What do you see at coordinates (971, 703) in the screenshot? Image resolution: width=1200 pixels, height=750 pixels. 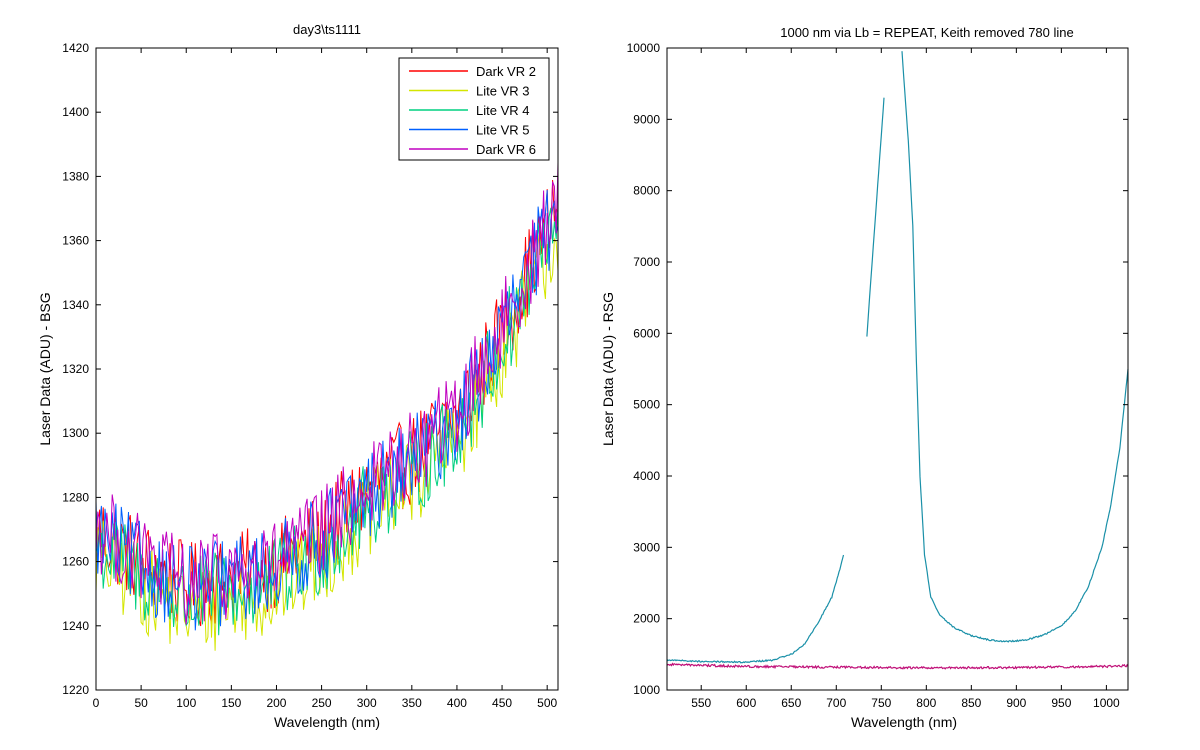 I see `right-x-tick-label: 850` at bounding box center [971, 703].